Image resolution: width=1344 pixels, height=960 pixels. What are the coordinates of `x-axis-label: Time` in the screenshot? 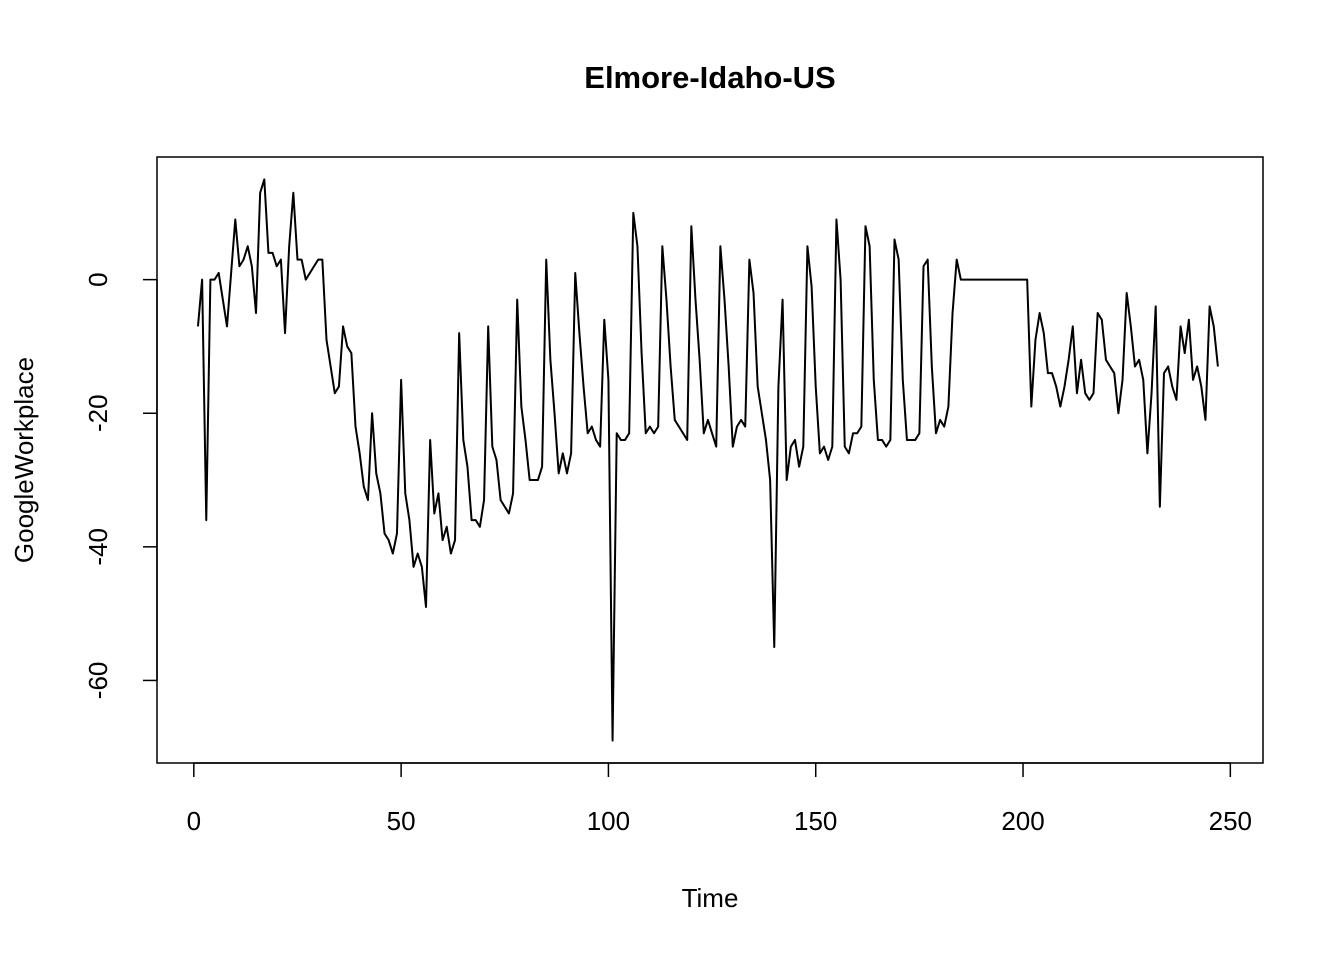 It's located at (710, 898).